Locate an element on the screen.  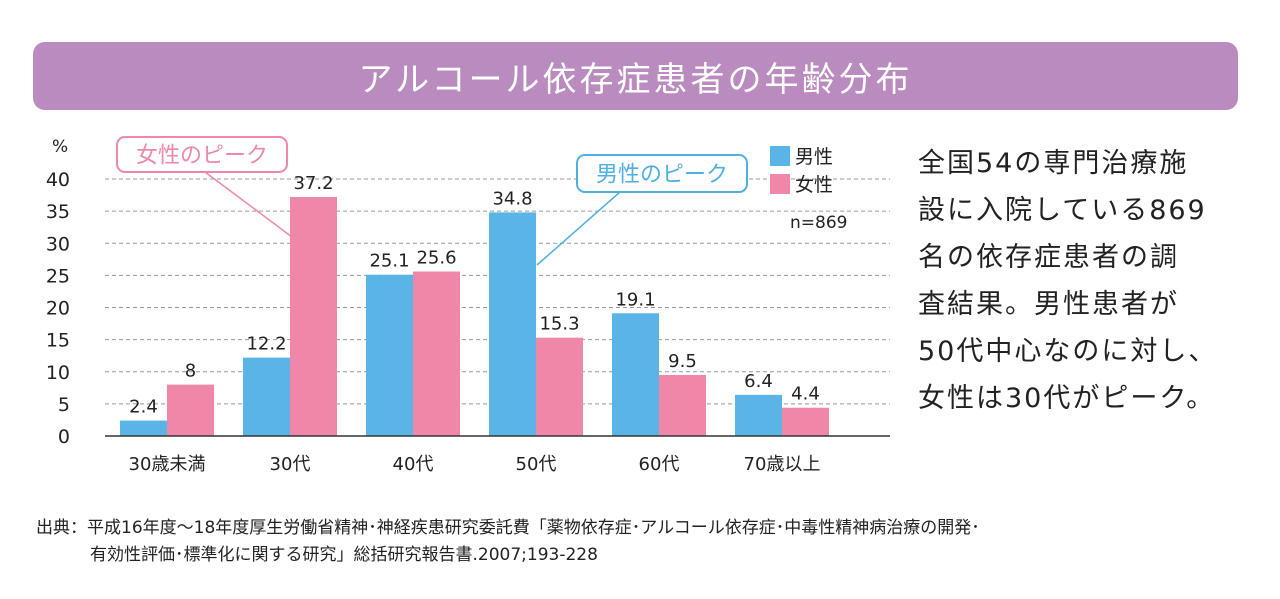
y-tick-label: 25 is located at coordinates (58, 276).